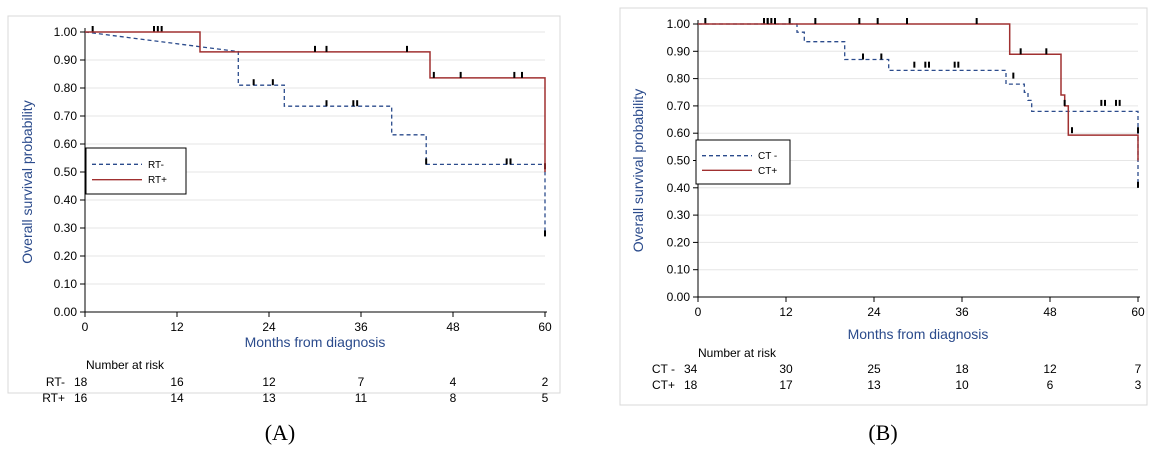 The image size is (1154, 453). What do you see at coordinates (767, 156) in the screenshot?
I see `legend-label: CT -` at bounding box center [767, 156].